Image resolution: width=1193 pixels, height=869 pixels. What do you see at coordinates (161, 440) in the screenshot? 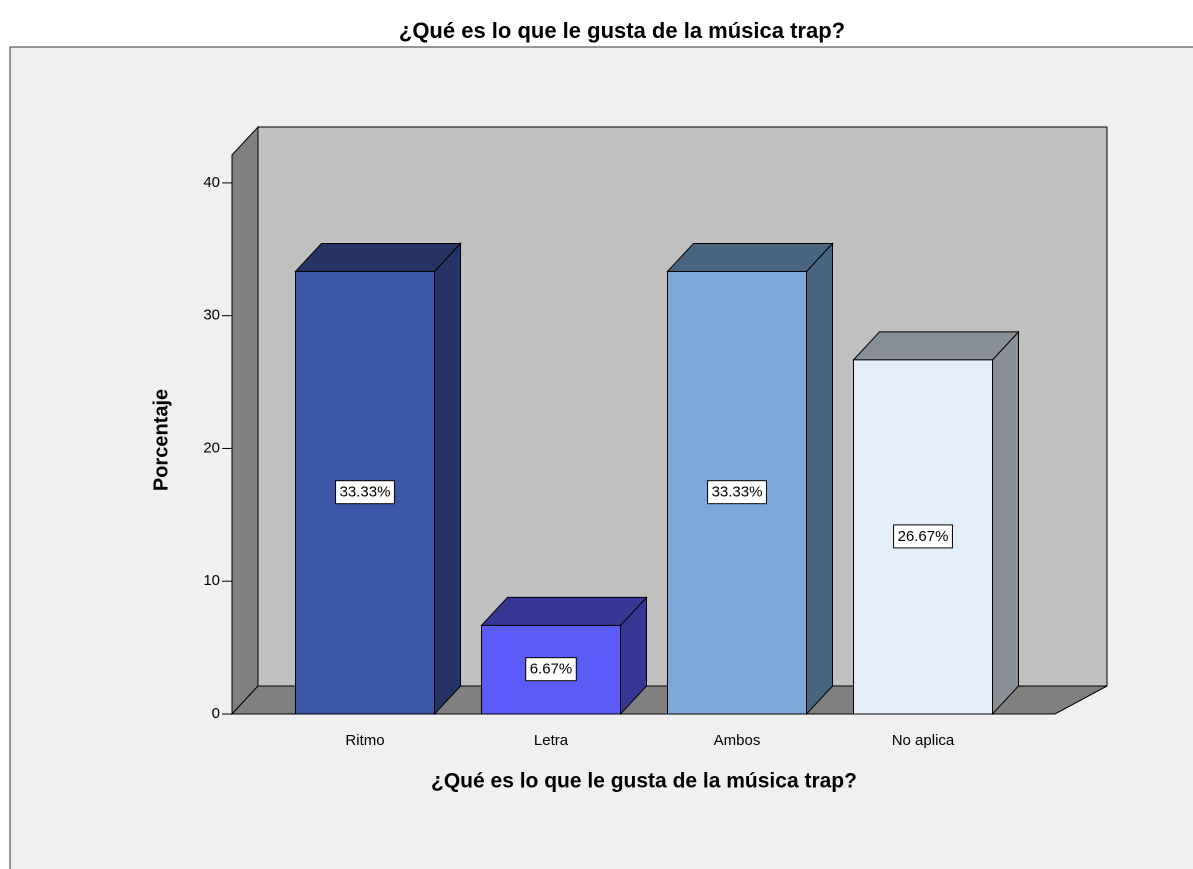
I see `y-axis-title: Porcentaje` at bounding box center [161, 440].